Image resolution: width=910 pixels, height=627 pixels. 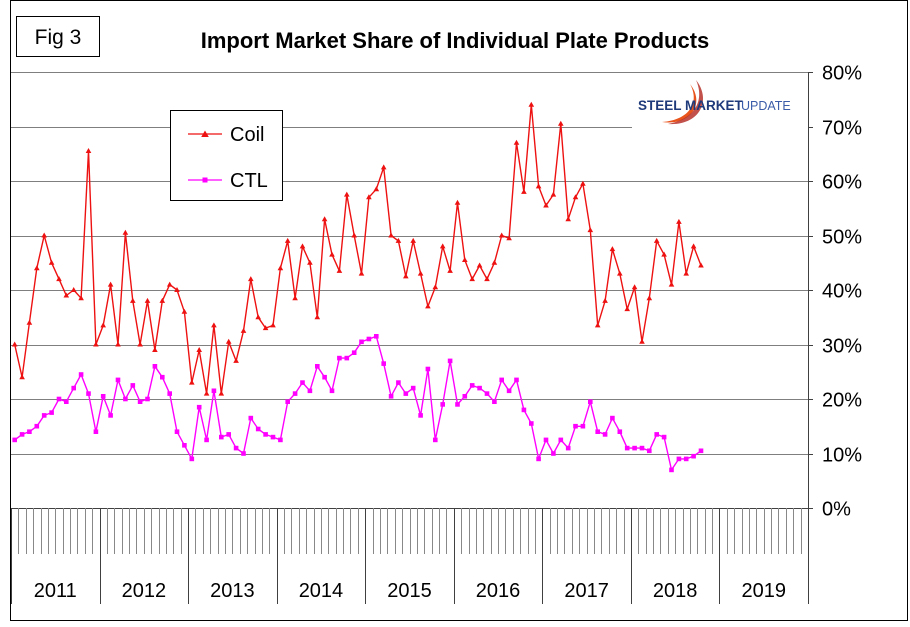 I want to click on legend-ctl-marker, so click(x=205, y=180).